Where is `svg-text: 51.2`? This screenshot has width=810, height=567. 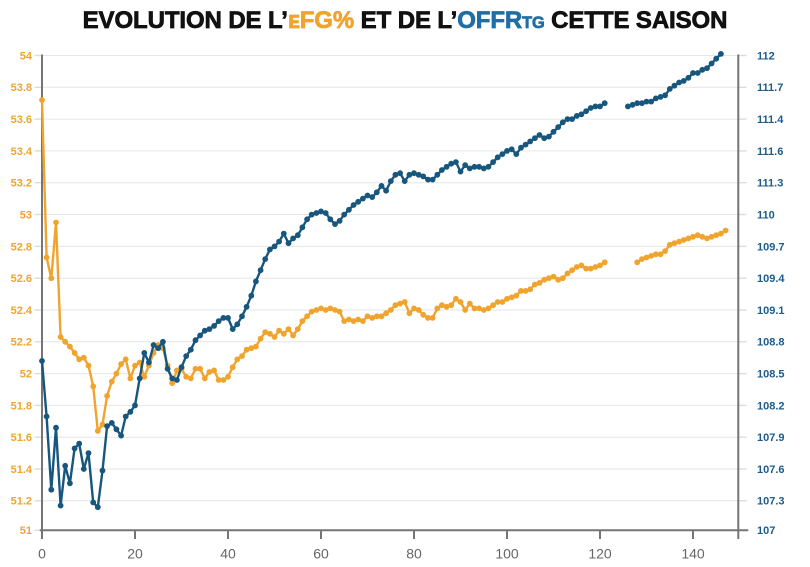
svg-text: 51.2 is located at coordinates (21, 502).